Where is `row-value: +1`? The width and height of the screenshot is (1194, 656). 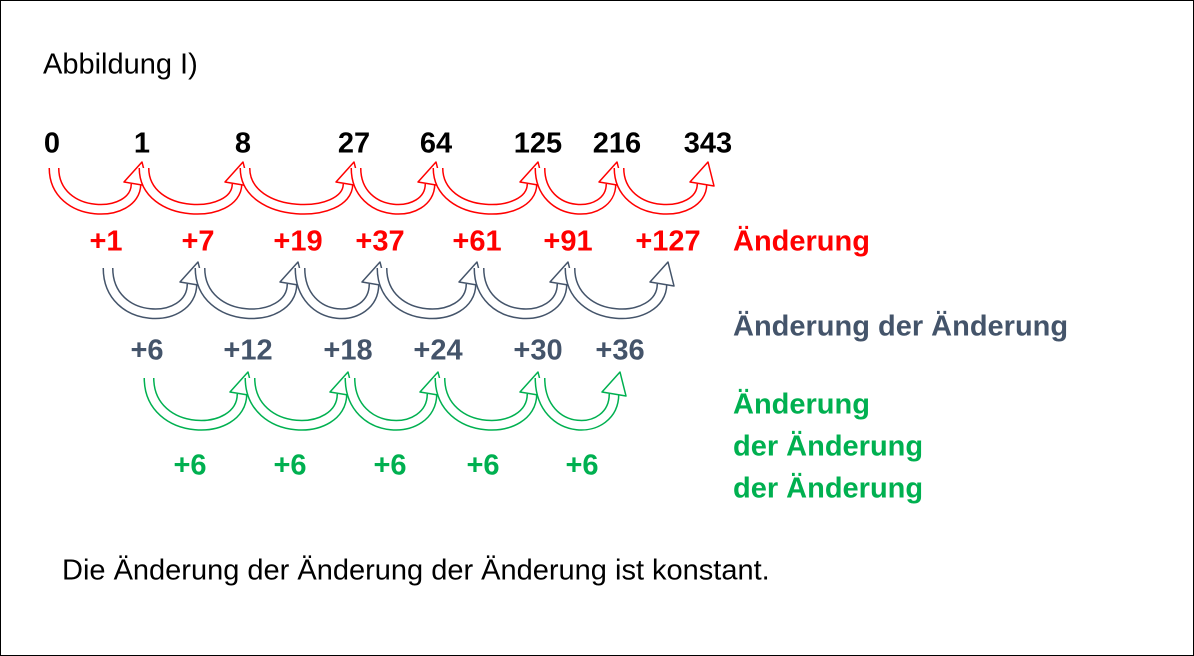
row-value: +1 is located at coordinates (105, 242).